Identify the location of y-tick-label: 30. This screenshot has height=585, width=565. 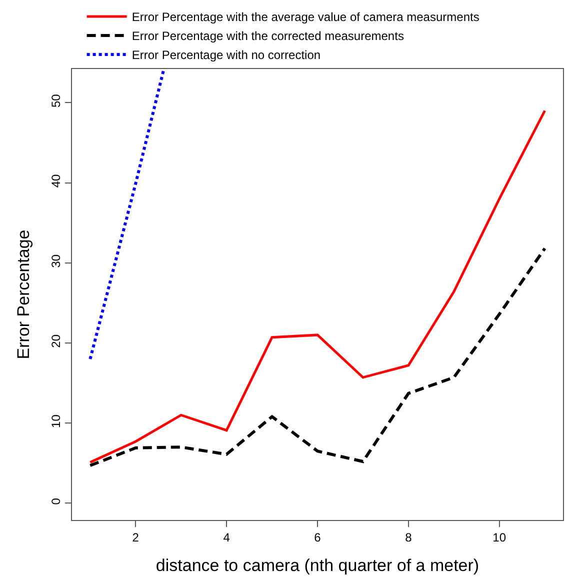
(56, 261).